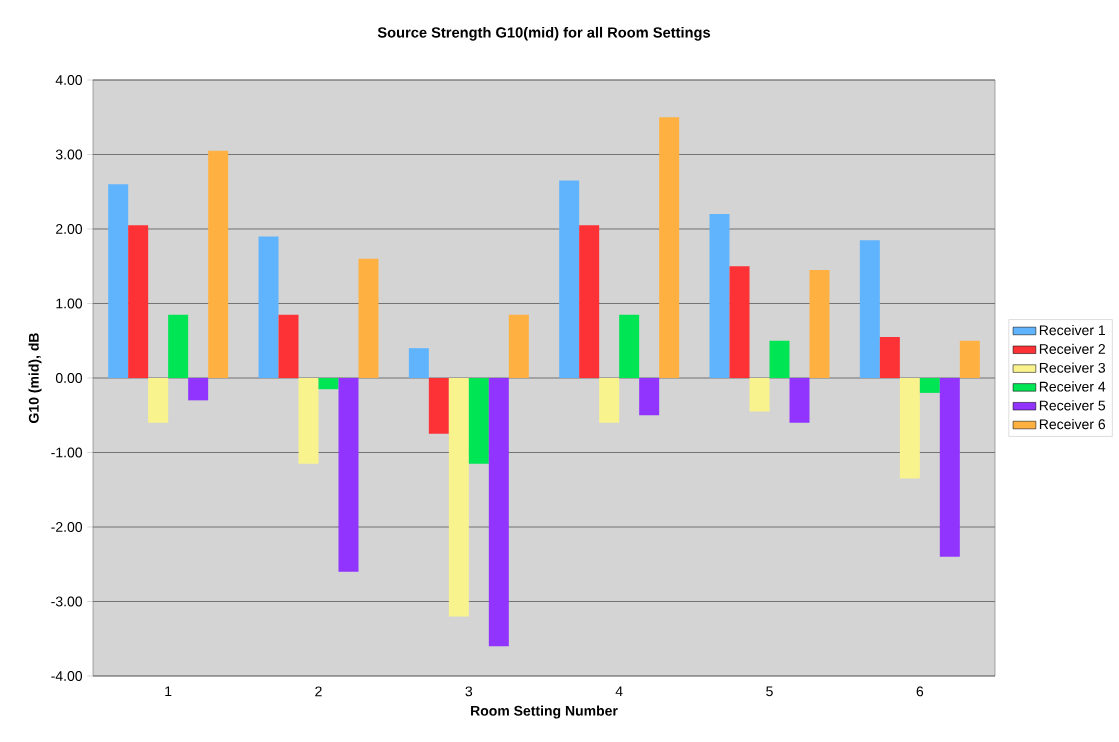 This screenshot has width=1119, height=742. I want to click on legend-label: Receiver 6, so click(1072, 424).